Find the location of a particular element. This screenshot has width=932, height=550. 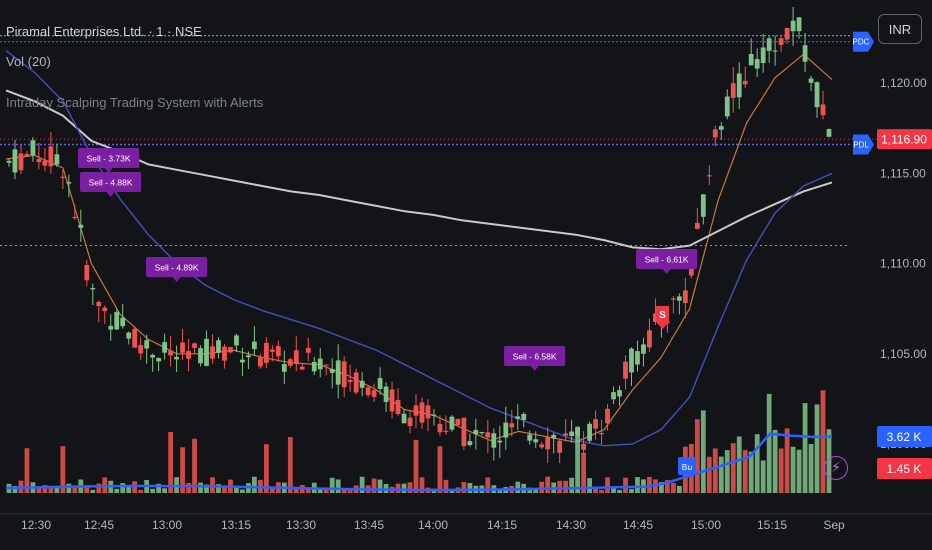

last-price-badge is located at coordinates (904, 139).